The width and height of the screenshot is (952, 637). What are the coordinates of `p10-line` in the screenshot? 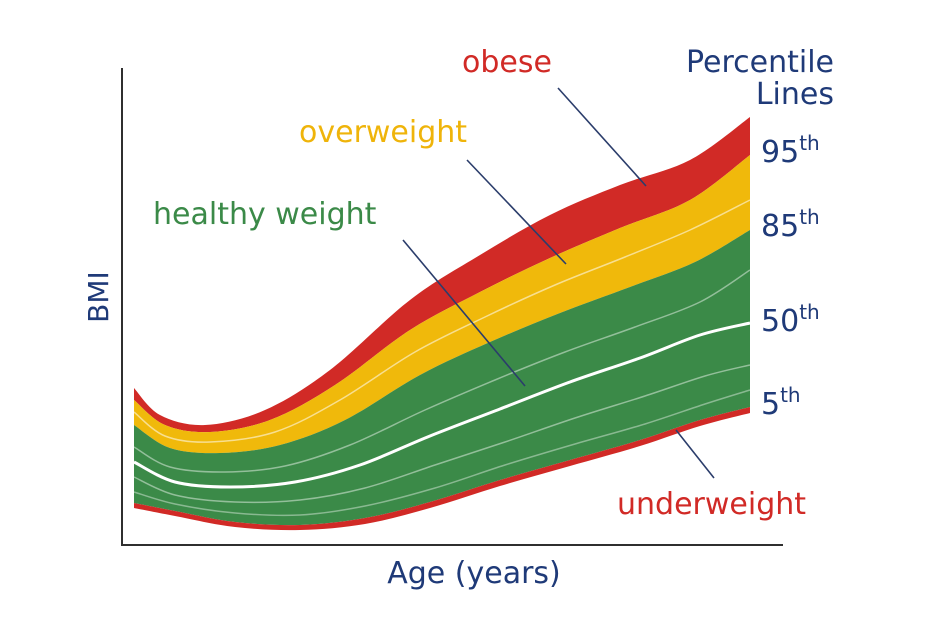 It's located at (442, 453).